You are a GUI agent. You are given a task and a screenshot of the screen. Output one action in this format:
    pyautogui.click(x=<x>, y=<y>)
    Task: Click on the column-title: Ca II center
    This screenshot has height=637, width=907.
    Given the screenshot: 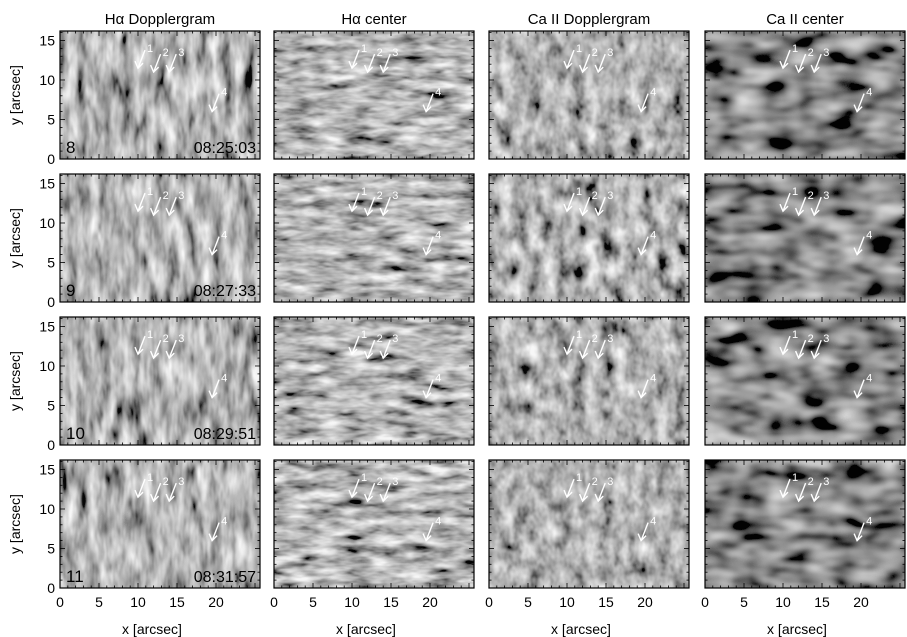 What is the action you would take?
    pyautogui.click(x=805, y=19)
    